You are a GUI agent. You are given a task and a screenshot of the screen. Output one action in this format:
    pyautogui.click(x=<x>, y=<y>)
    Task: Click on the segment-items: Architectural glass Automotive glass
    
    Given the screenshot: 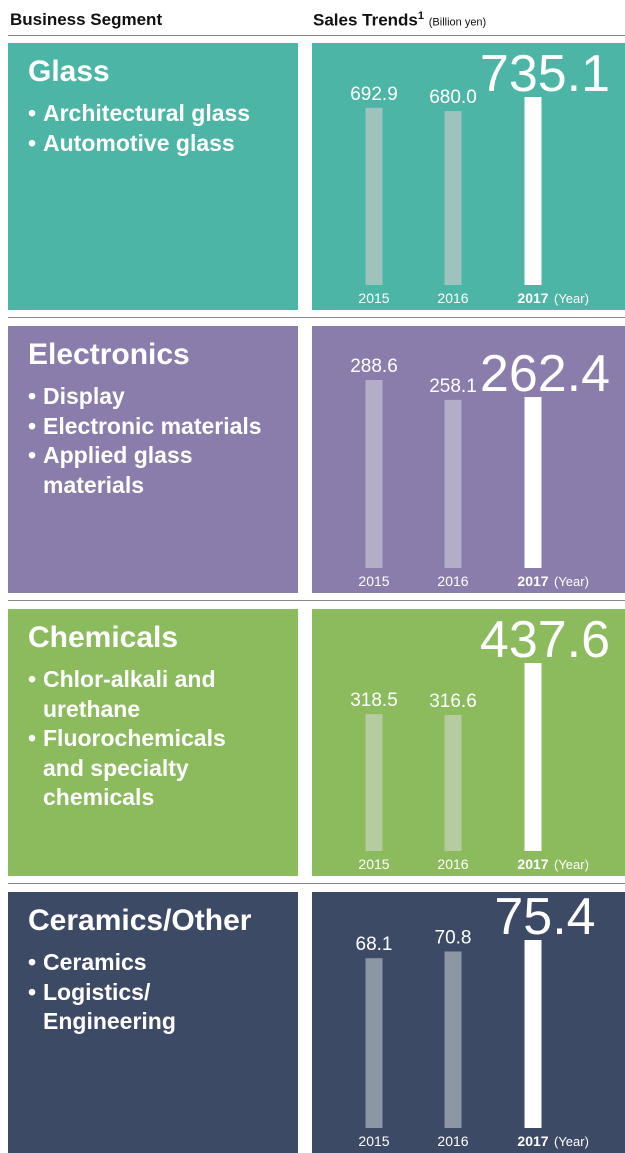 What is the action you would take?
    pyautogui.click(x=139, y=128)
    